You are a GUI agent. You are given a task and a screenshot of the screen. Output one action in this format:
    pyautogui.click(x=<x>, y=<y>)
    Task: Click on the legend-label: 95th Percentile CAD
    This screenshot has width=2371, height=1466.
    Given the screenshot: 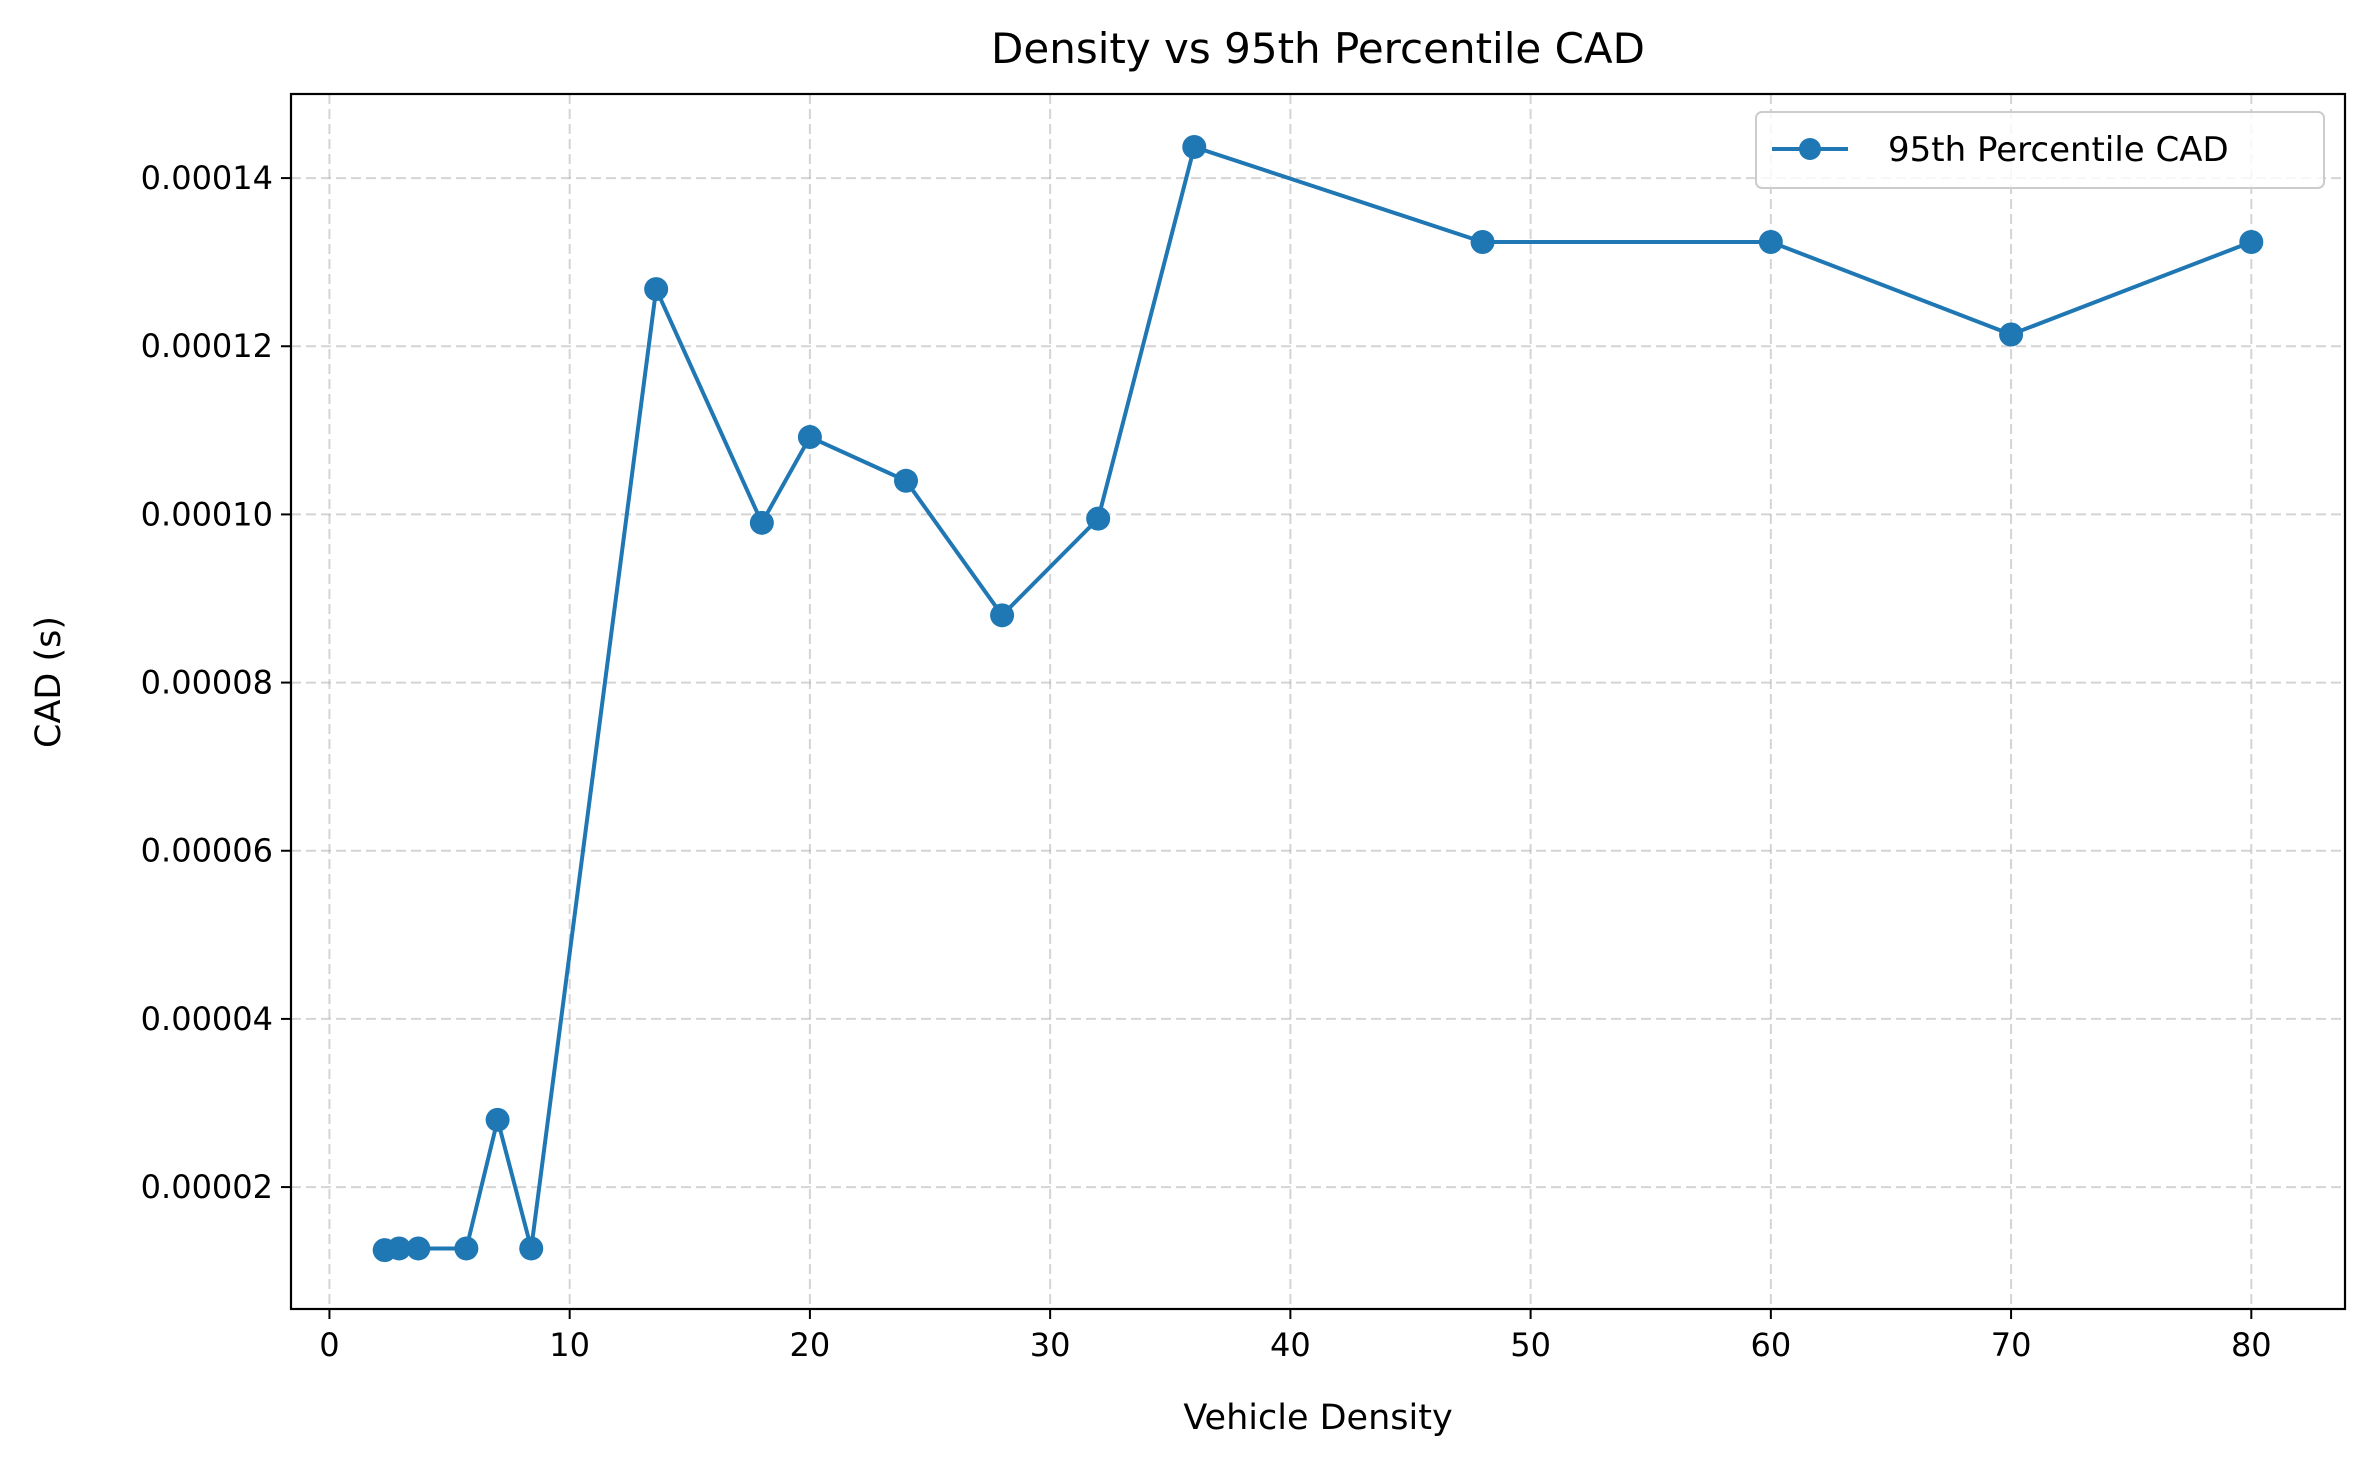 What is the action you would take?
    pyautogui.click(x=2058, y=150)
    